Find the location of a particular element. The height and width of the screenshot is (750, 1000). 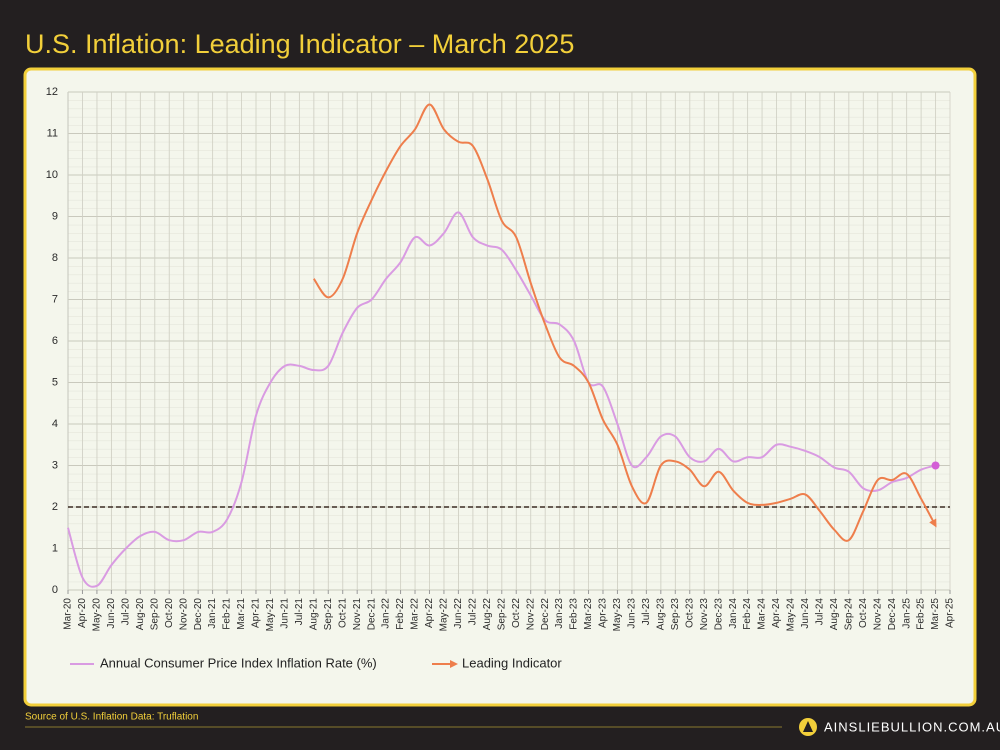

x-tick-label: Feb-22 is located at coordinates (400, 614).